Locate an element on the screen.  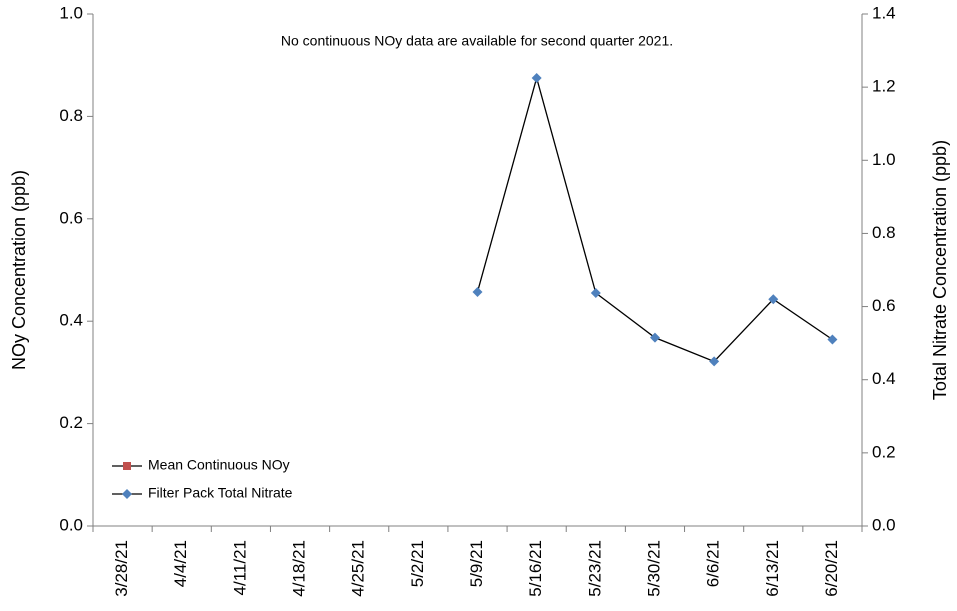
legend-label: Mean Continuous NOy is located at coordinates (219, 465).